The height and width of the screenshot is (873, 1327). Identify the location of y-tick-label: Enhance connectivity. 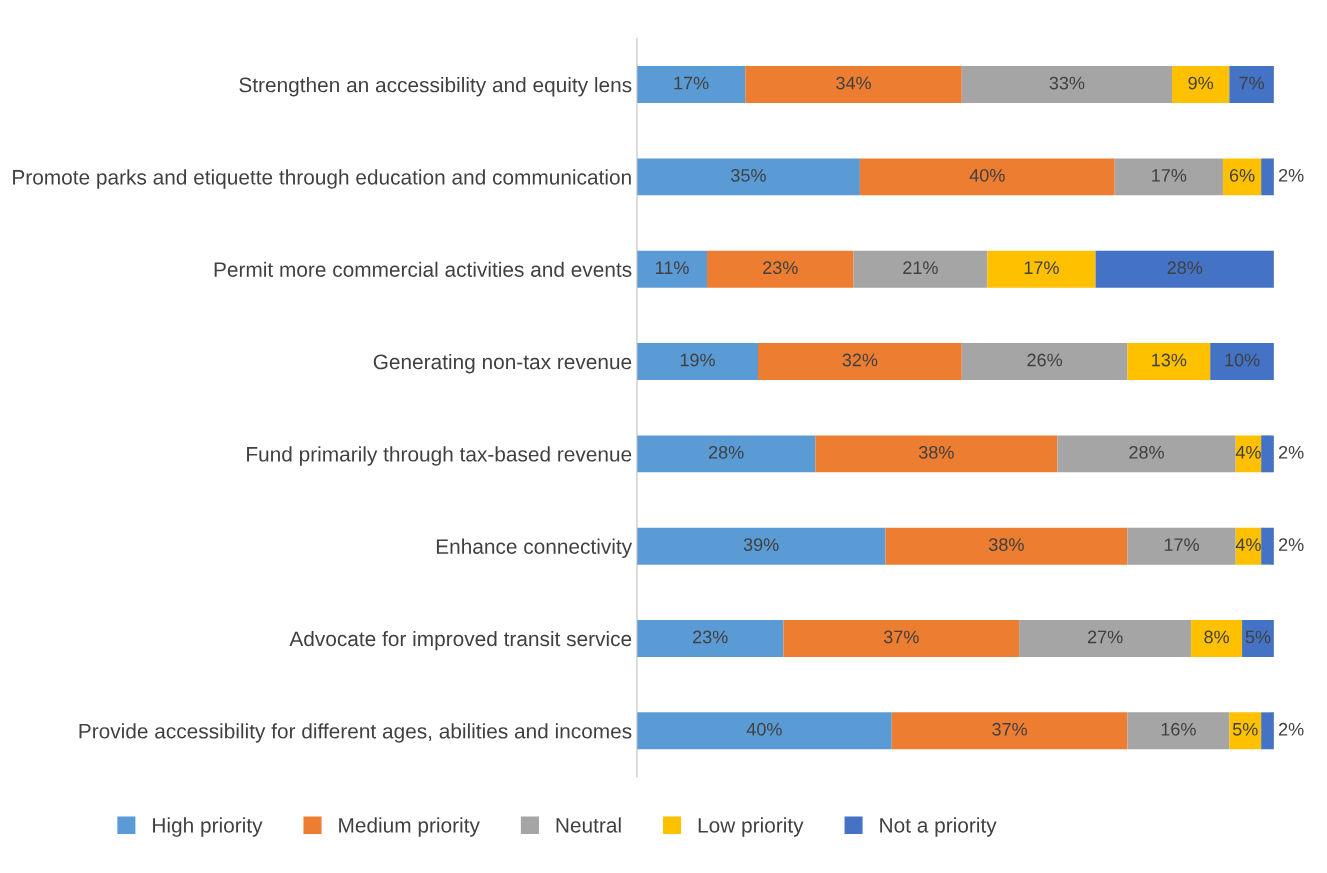
(534, 548).